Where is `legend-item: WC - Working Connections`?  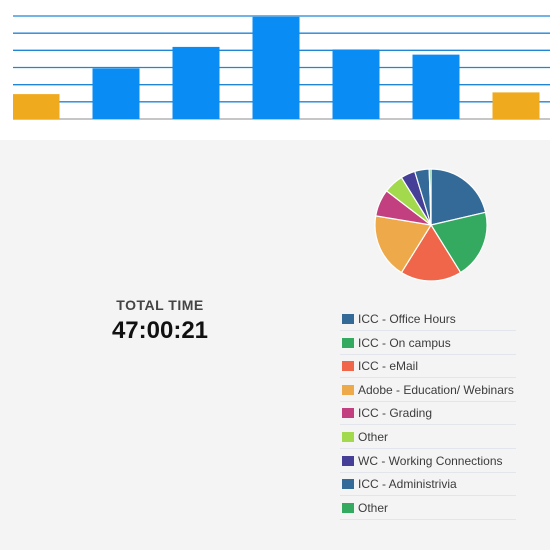
legend-item: WC - Working Connections is located at coordinates (428, 461).